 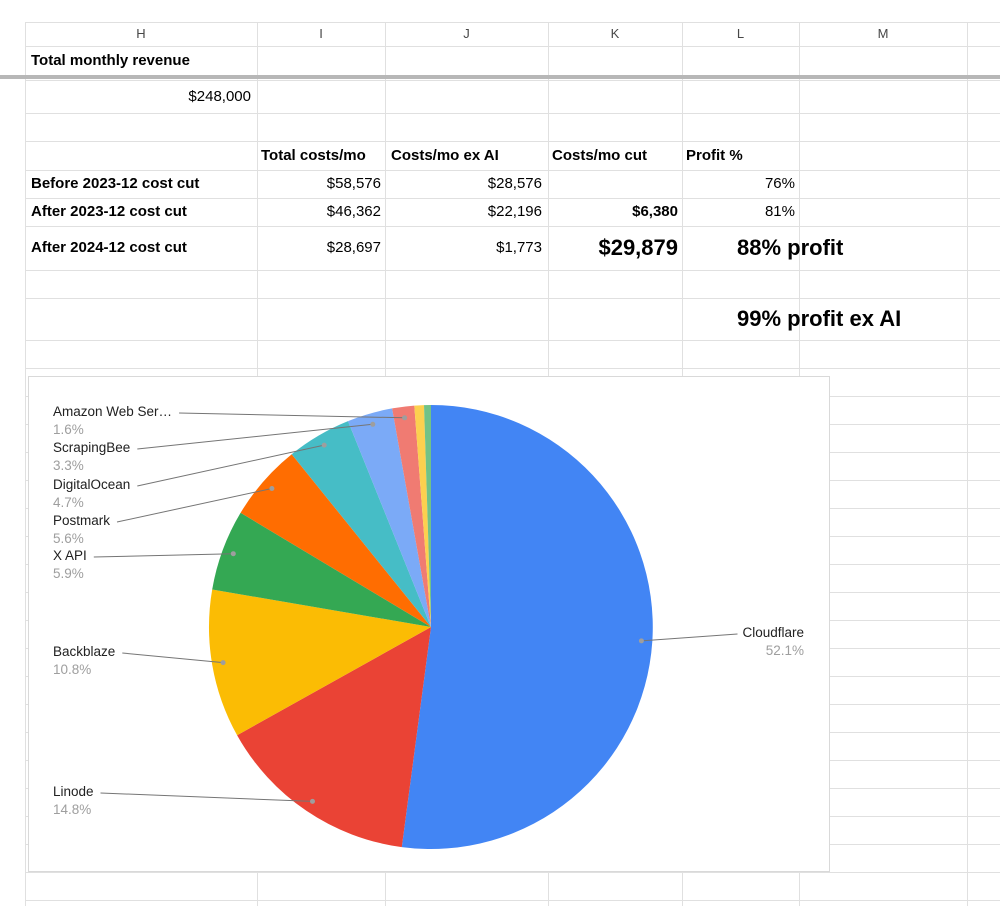 I want to click on cell-row2-ex-ai: $22,196, so click(x=514, y=211).